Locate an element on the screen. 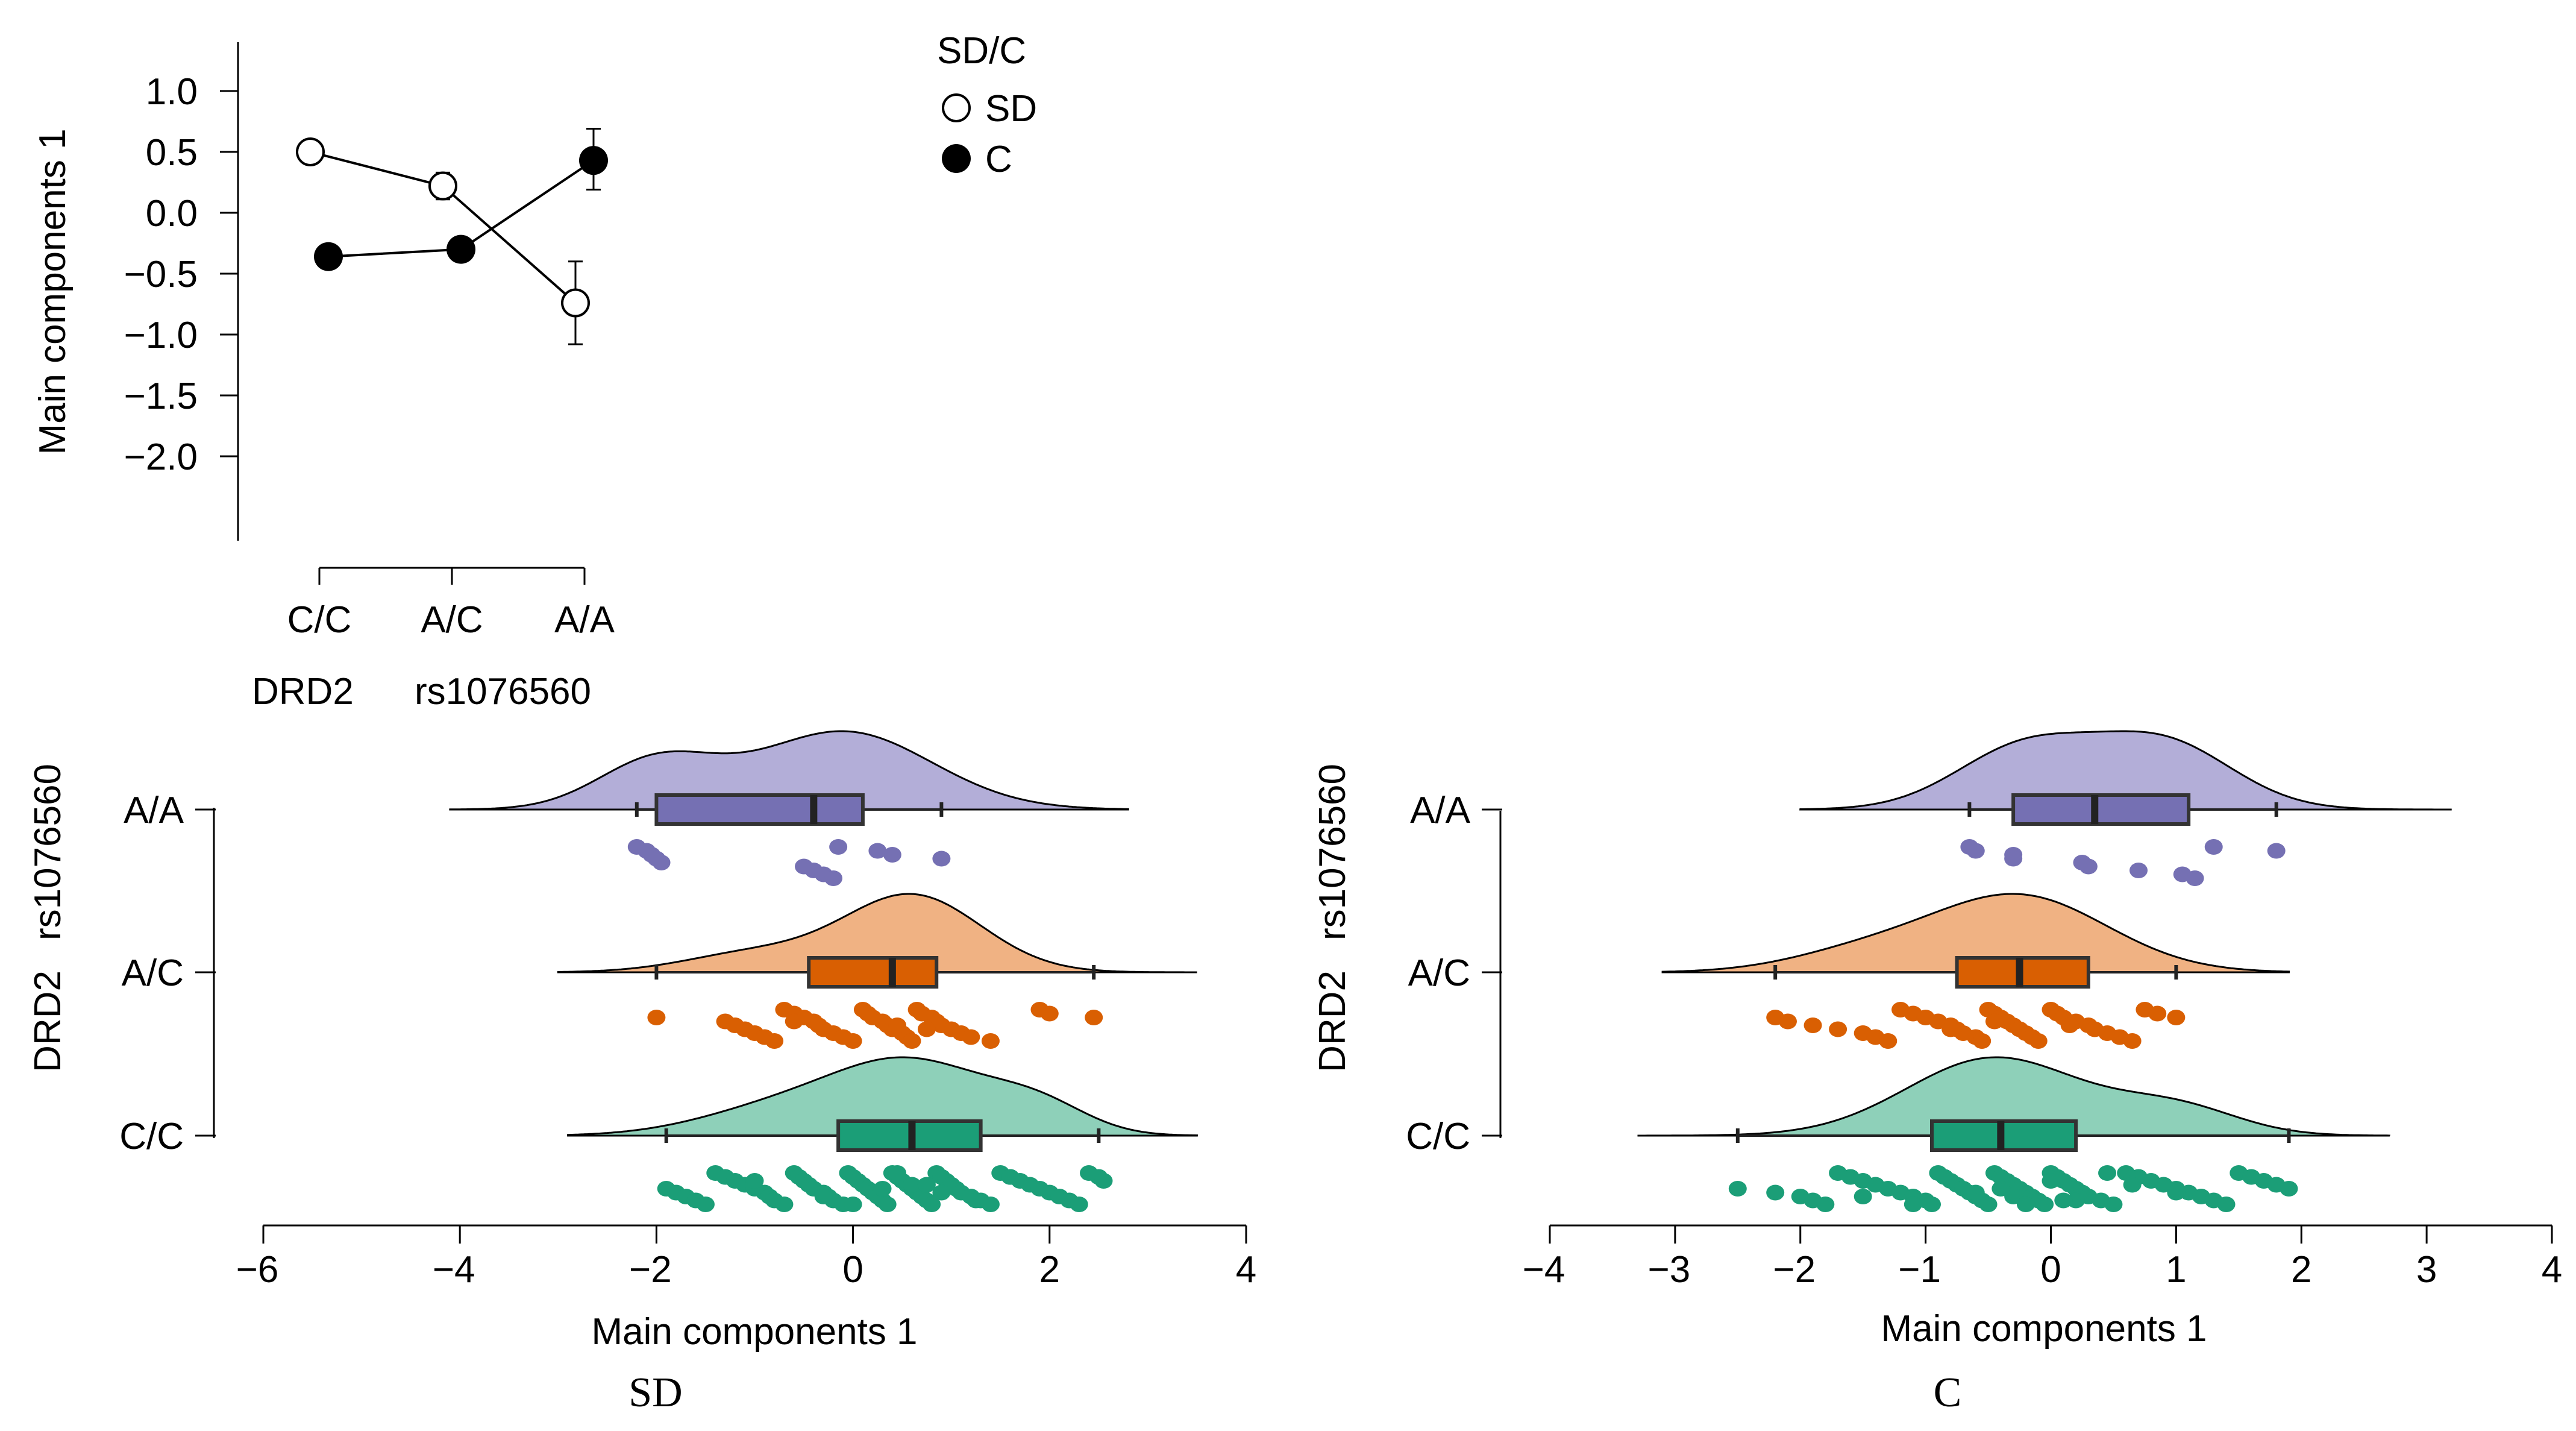  sd-x-ticks: −6 −4 −2 0 2 4 is located at coordinates (746, 1258).